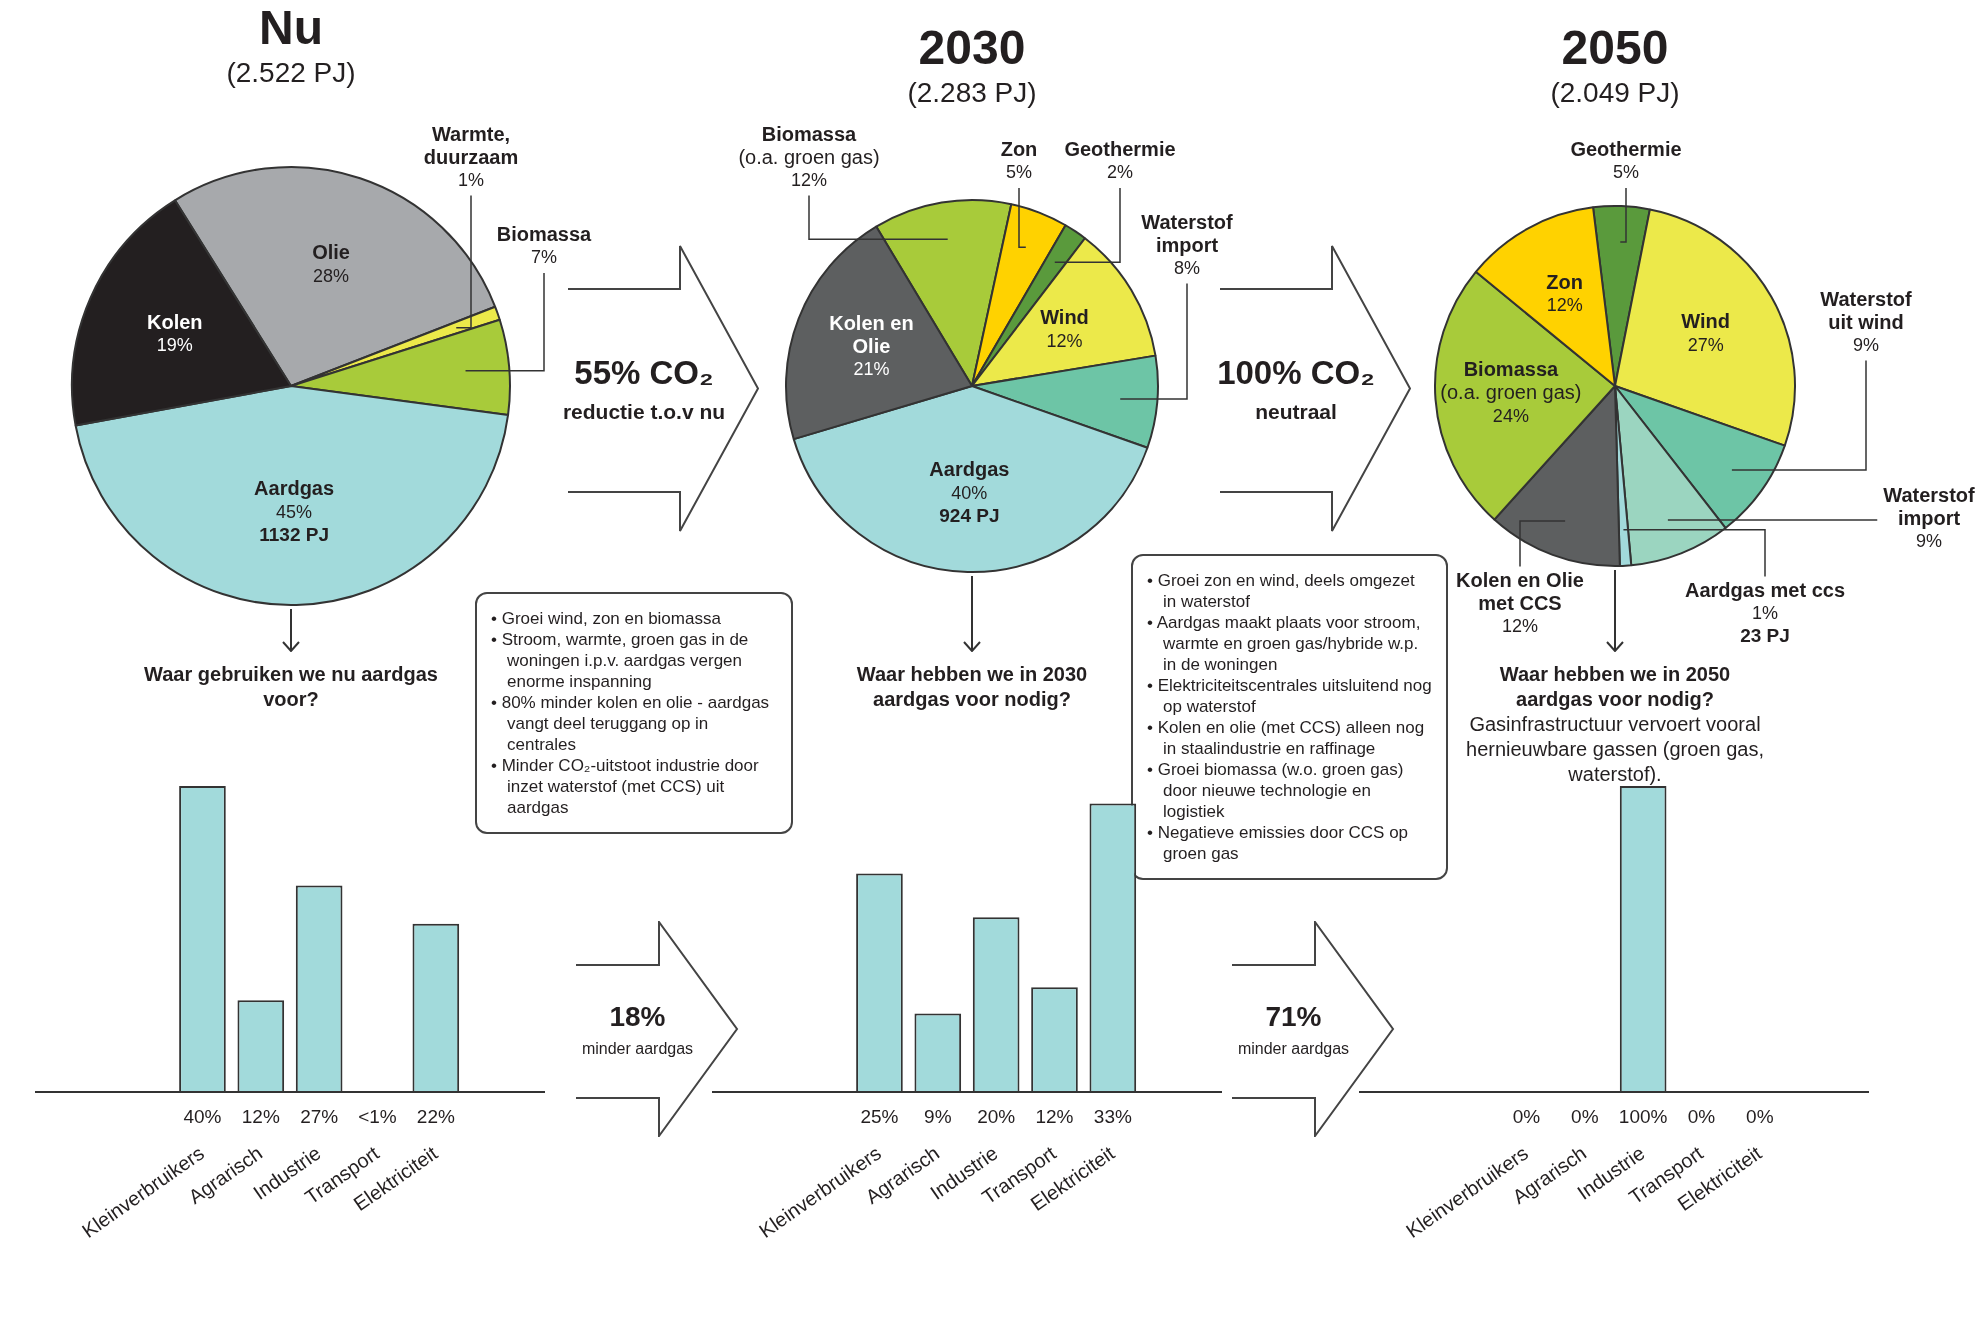  Describe the element at coordinates (606, 618) in the screenshot. I see `text: • Groei wind, zon en biomassa` at that location.